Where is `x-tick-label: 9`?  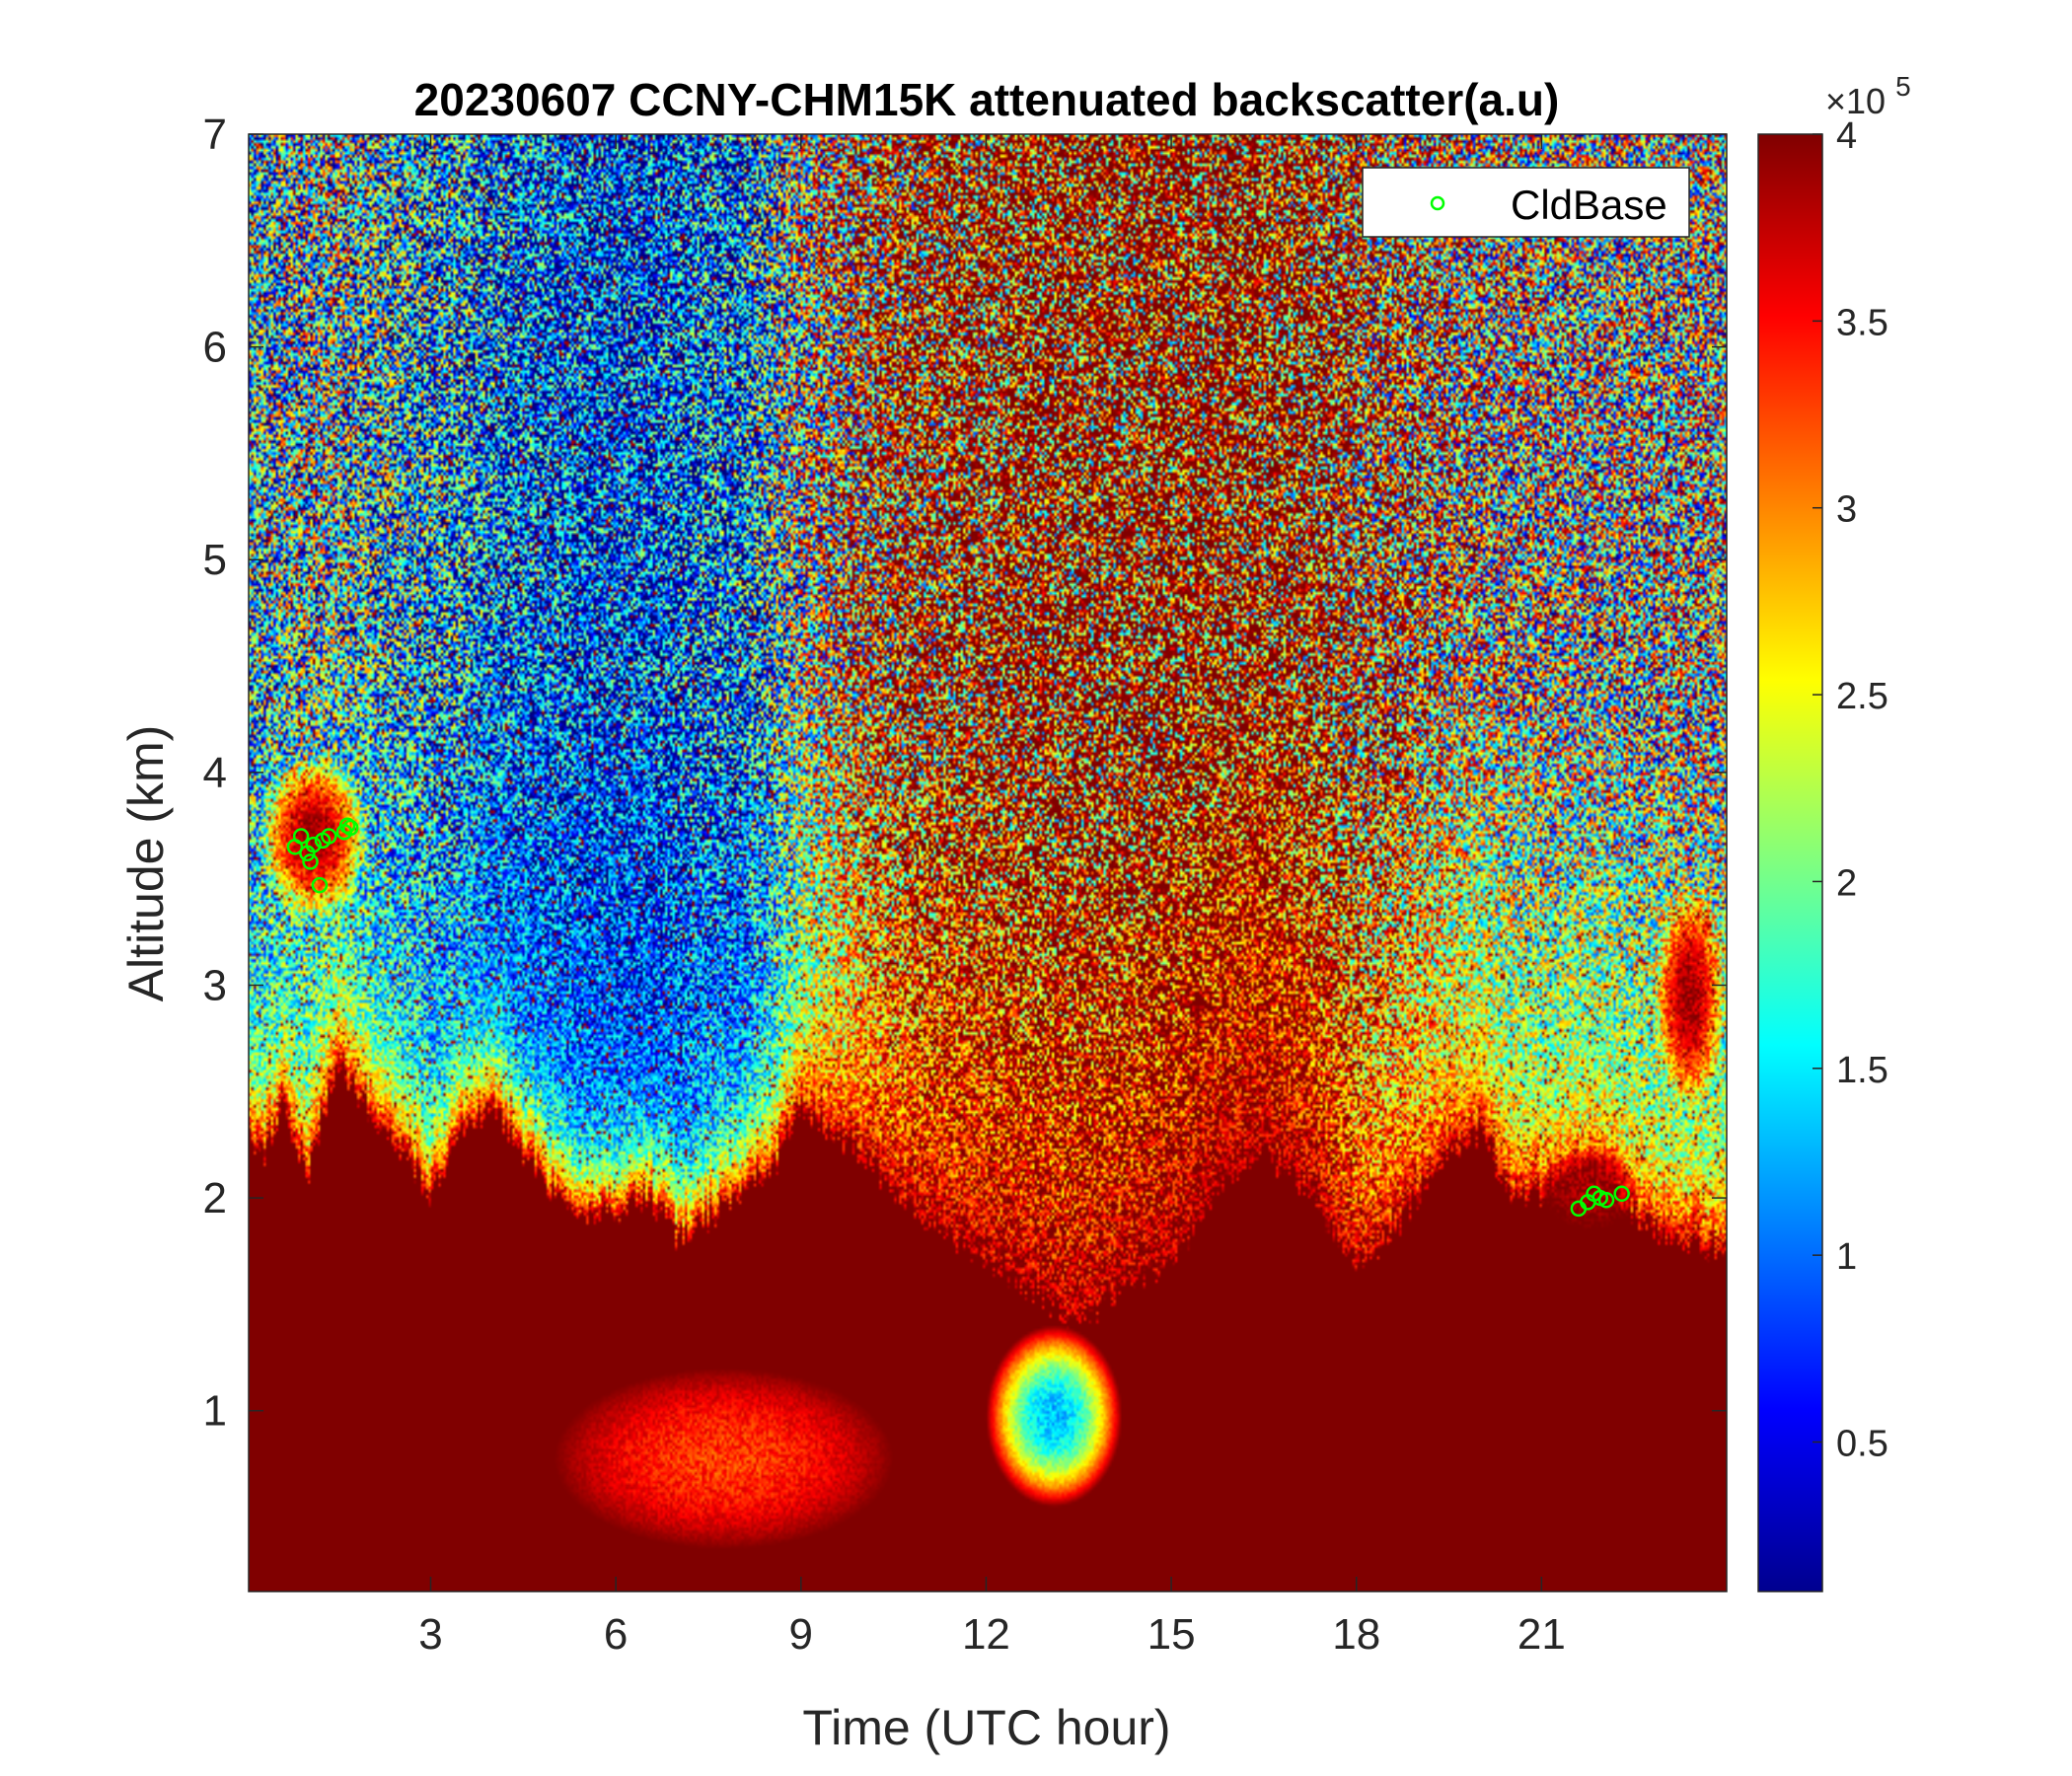 x-tick-label: 9 is located at coordinates (801, 1635).